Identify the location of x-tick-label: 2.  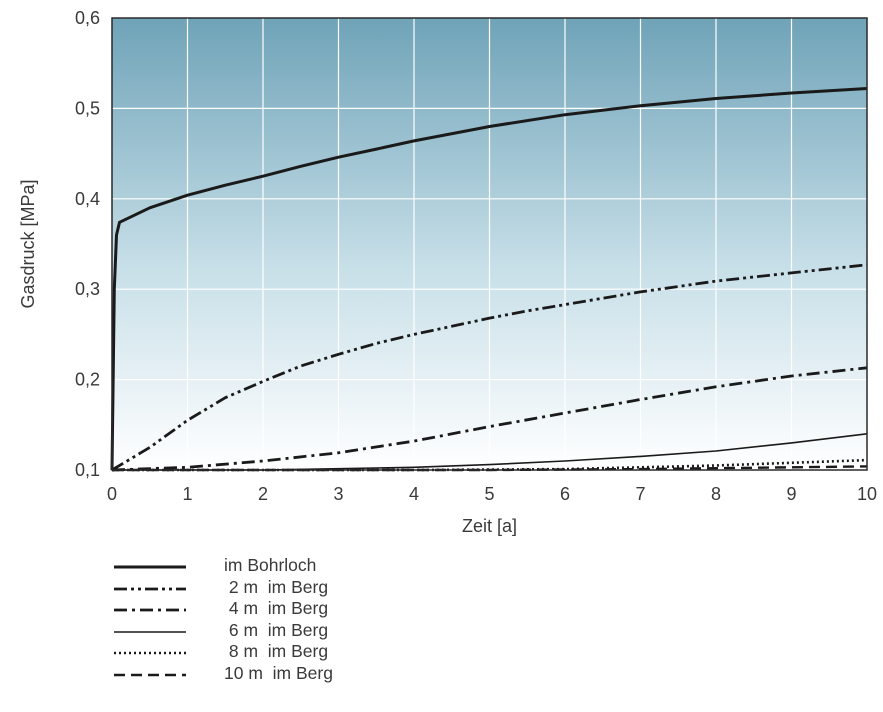
(263, 494).